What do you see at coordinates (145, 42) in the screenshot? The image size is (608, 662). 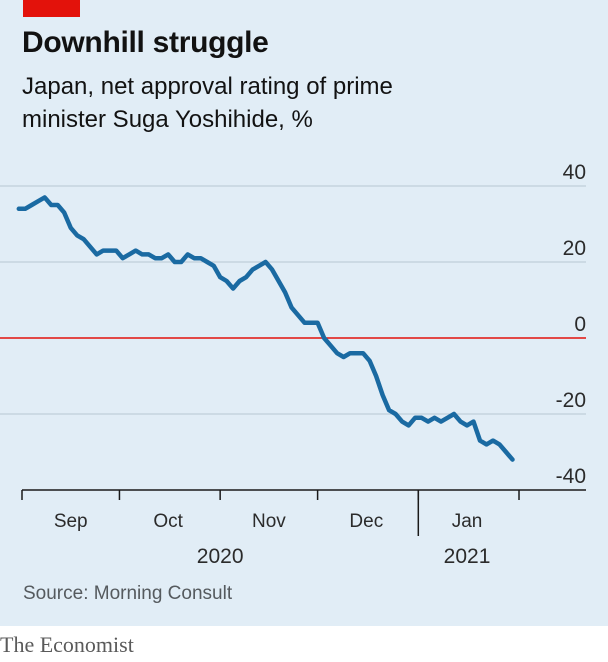 I see `chart-title: Downhill struggle` at bounding box center [145, 42].